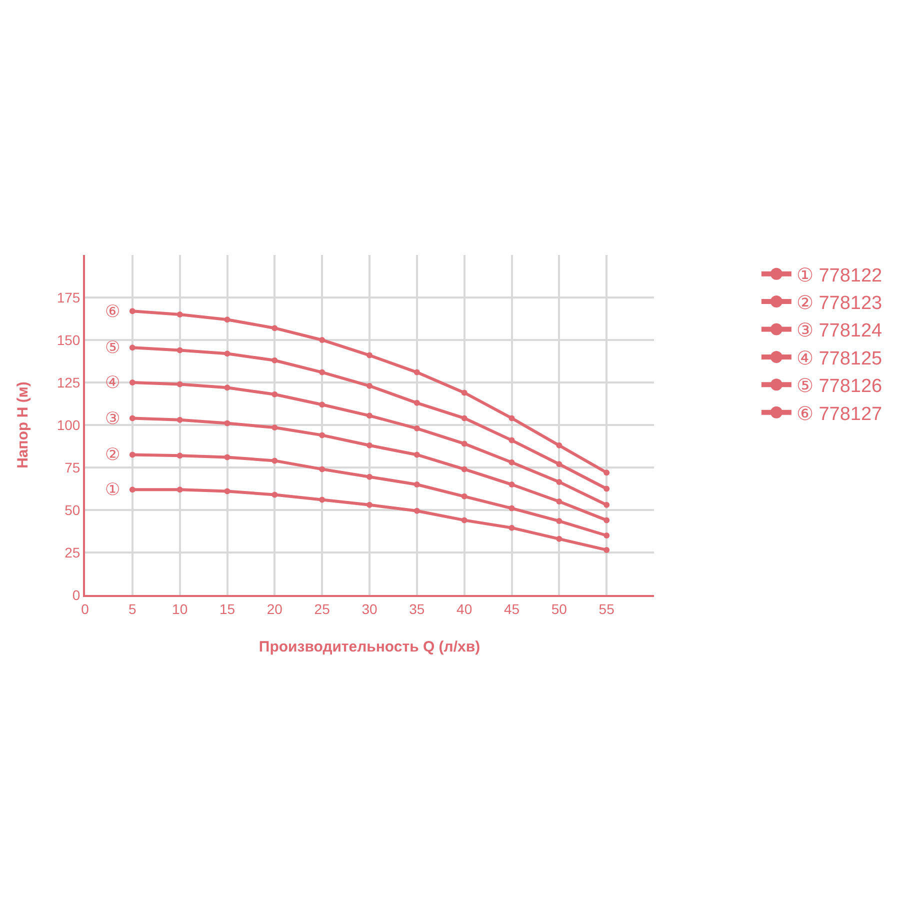  What do you see at coordinates (68, 424) in the screenshot?
I see `y-tick-label: 100` at bounding box center [68, 424].